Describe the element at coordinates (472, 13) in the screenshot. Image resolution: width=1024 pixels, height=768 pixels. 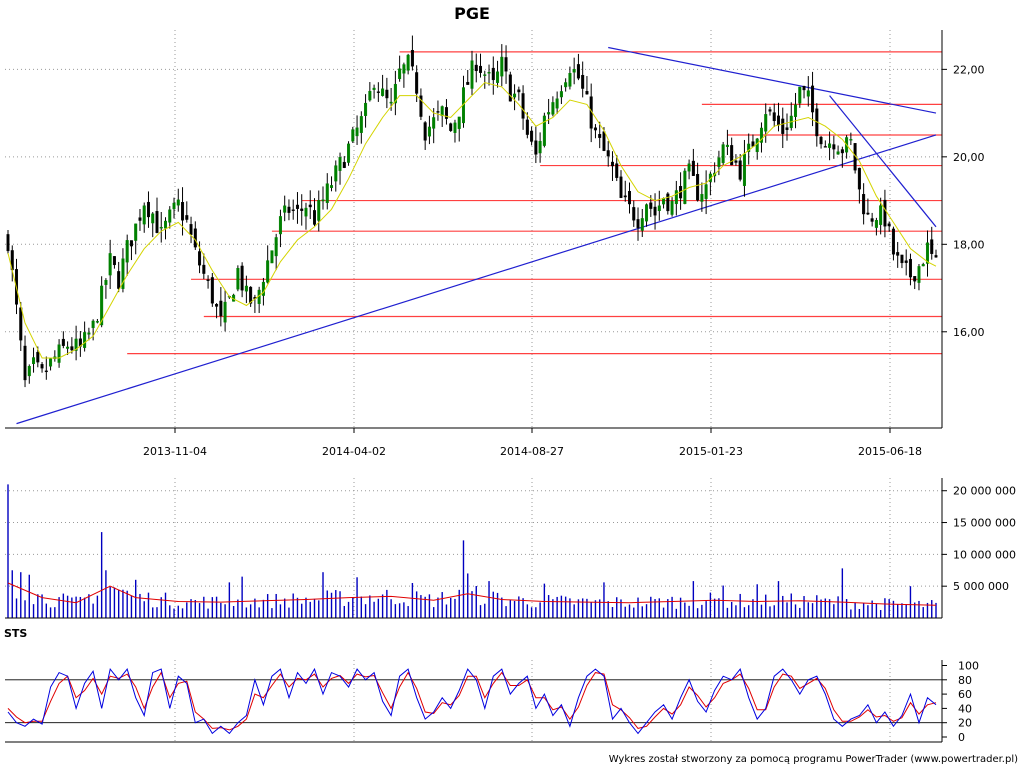
I see `chart-title: PGE` at that location.